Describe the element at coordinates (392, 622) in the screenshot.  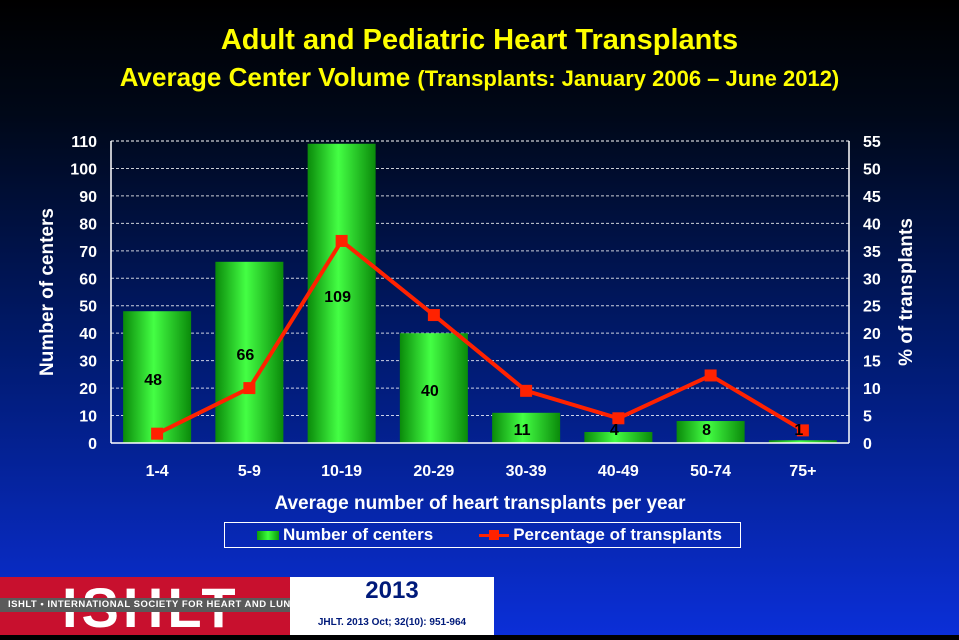
I see `journal-citation: JHLT. 2013 Oct; 32(10): 951-964` at that location.